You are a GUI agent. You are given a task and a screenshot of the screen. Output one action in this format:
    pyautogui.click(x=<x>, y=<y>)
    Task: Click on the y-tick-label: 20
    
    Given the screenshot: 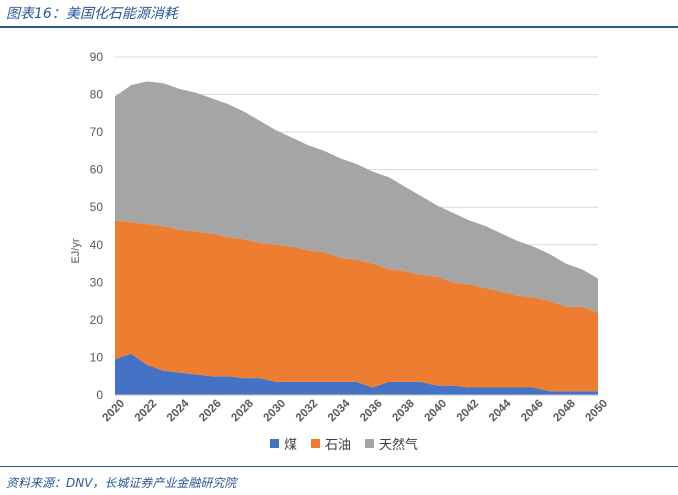 What is the action you would take?
    pyautogui.click(x=97, y=320)
    